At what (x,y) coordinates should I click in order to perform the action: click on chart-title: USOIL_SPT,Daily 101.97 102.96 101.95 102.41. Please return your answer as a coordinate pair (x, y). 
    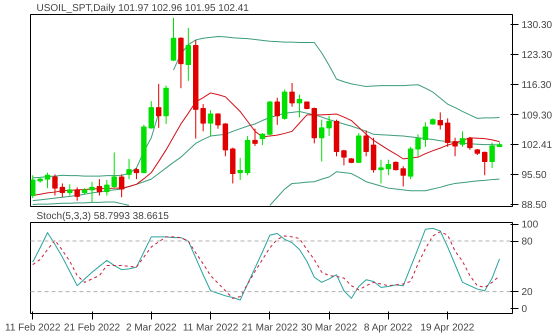
    Looking at the image, I should click on (143, 8).